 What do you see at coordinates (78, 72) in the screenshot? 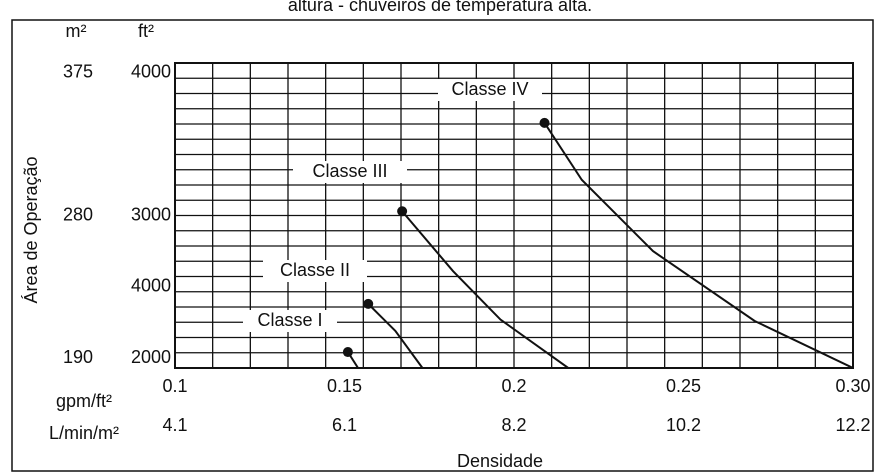
I see `y2-tick-label: 375` at bounding box center [78, 72].